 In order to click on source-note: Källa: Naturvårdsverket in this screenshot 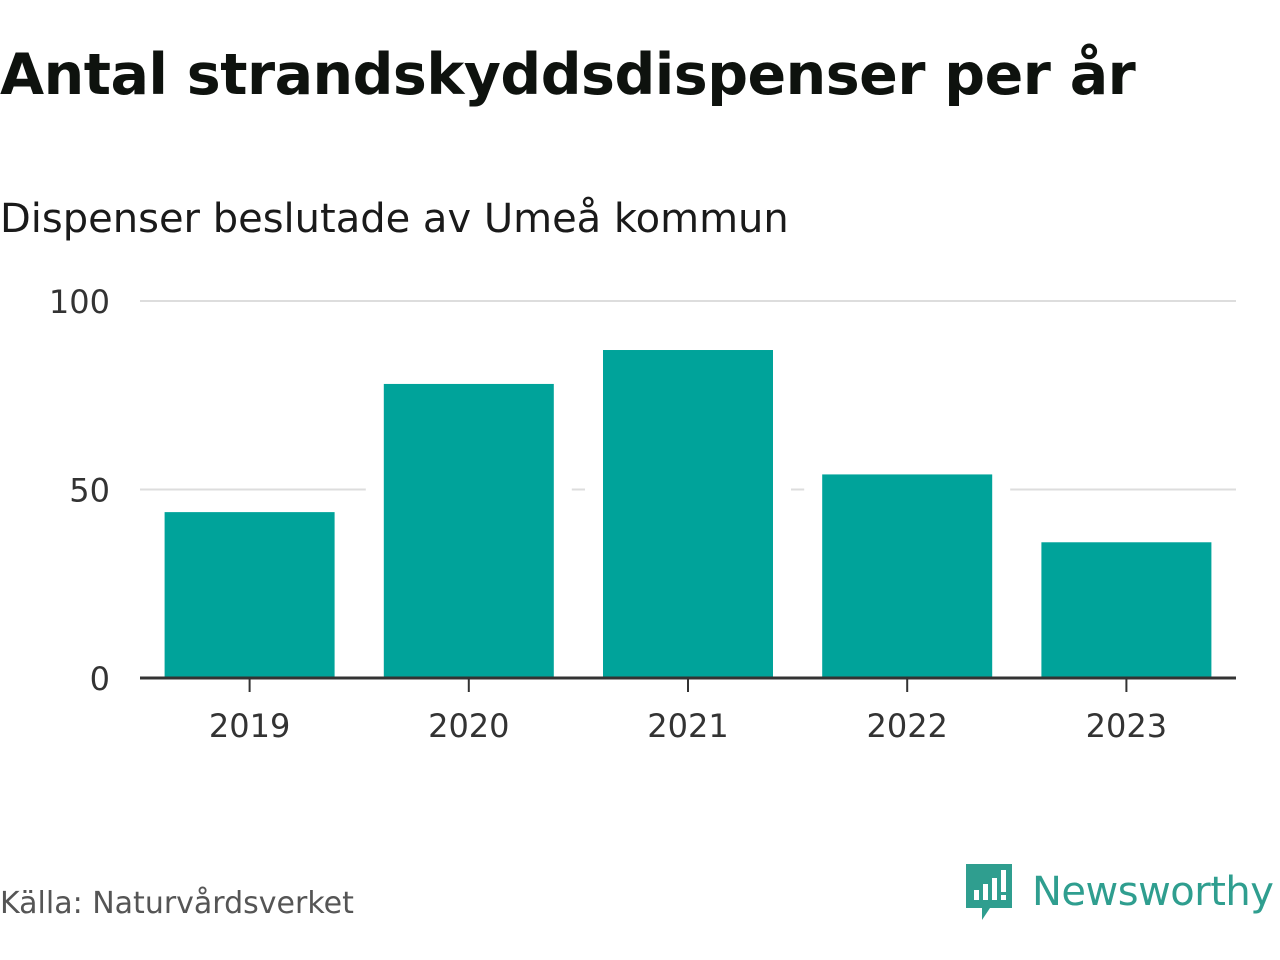, I will do `click(177, 903)`.